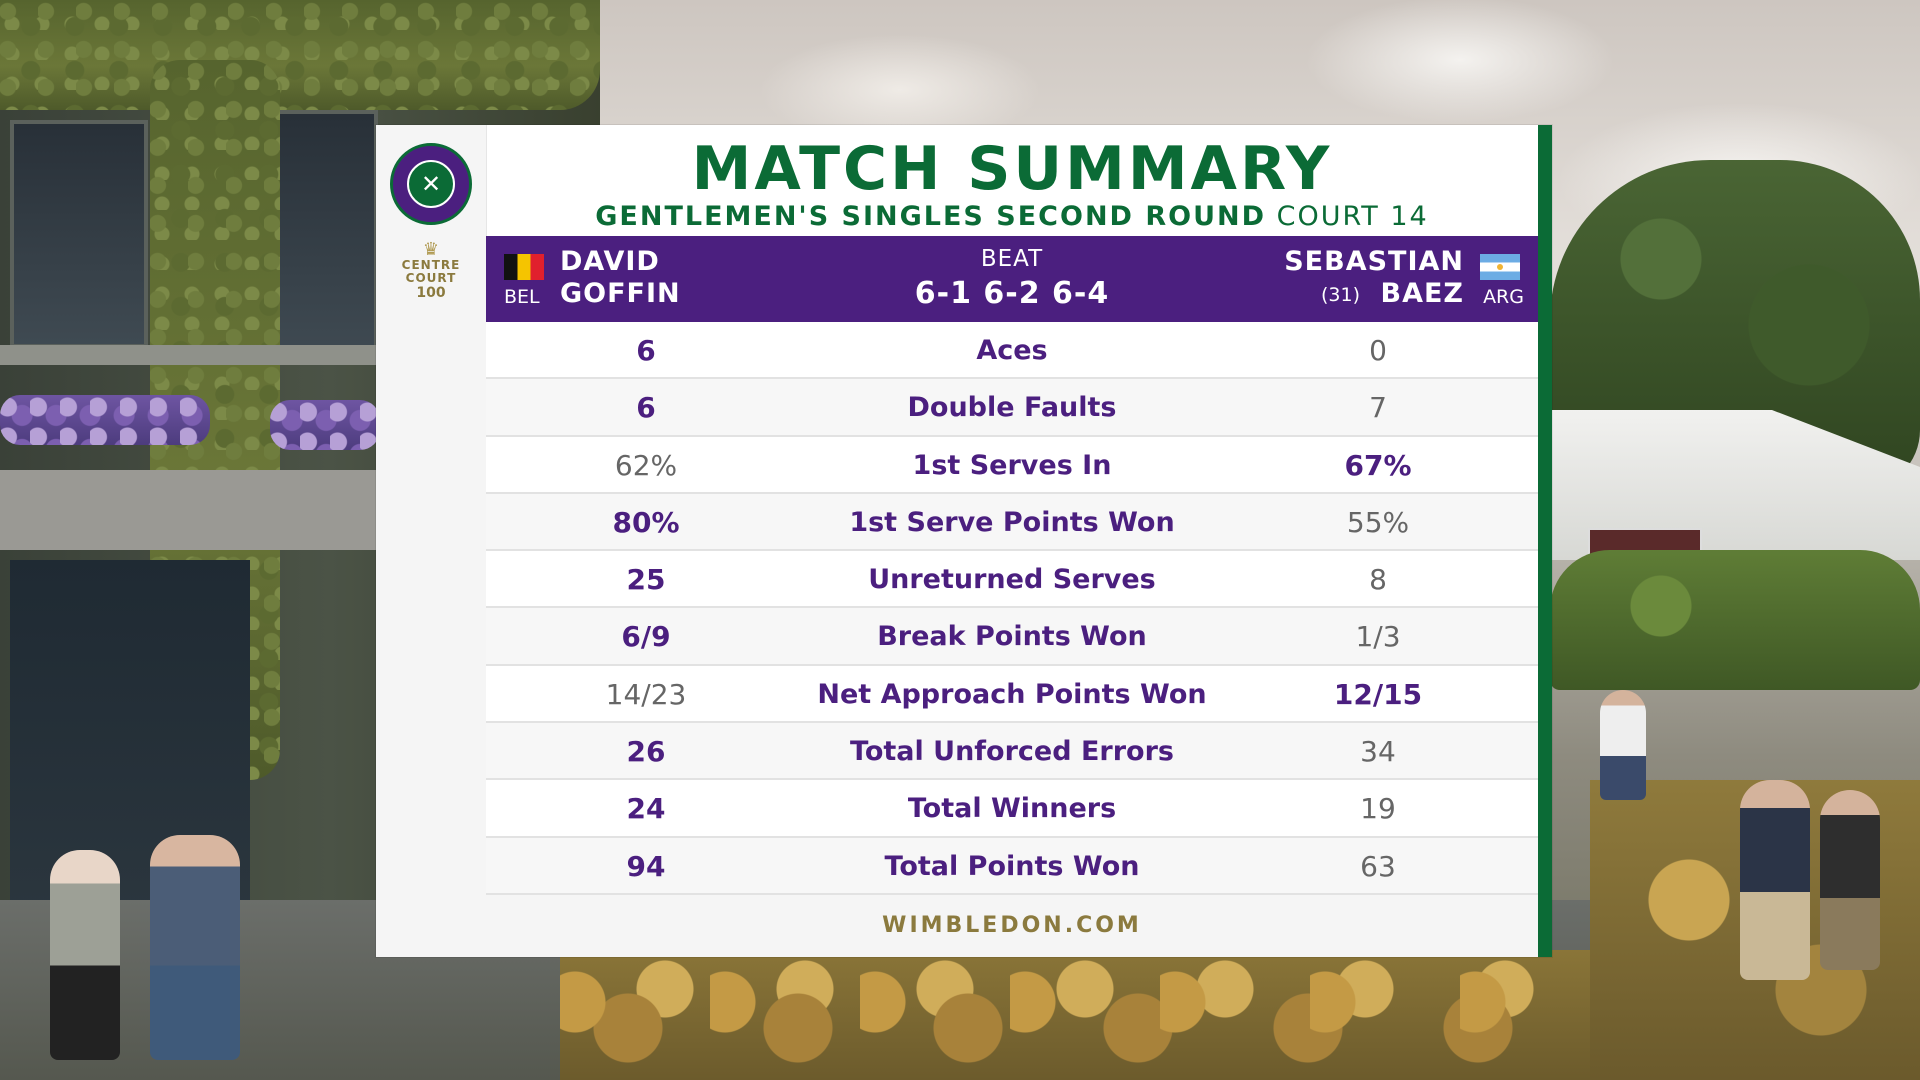 This screenshot has width=1920, height=1080. I want to click on stat-row: 6 Aces 0, so click(1012, 351).